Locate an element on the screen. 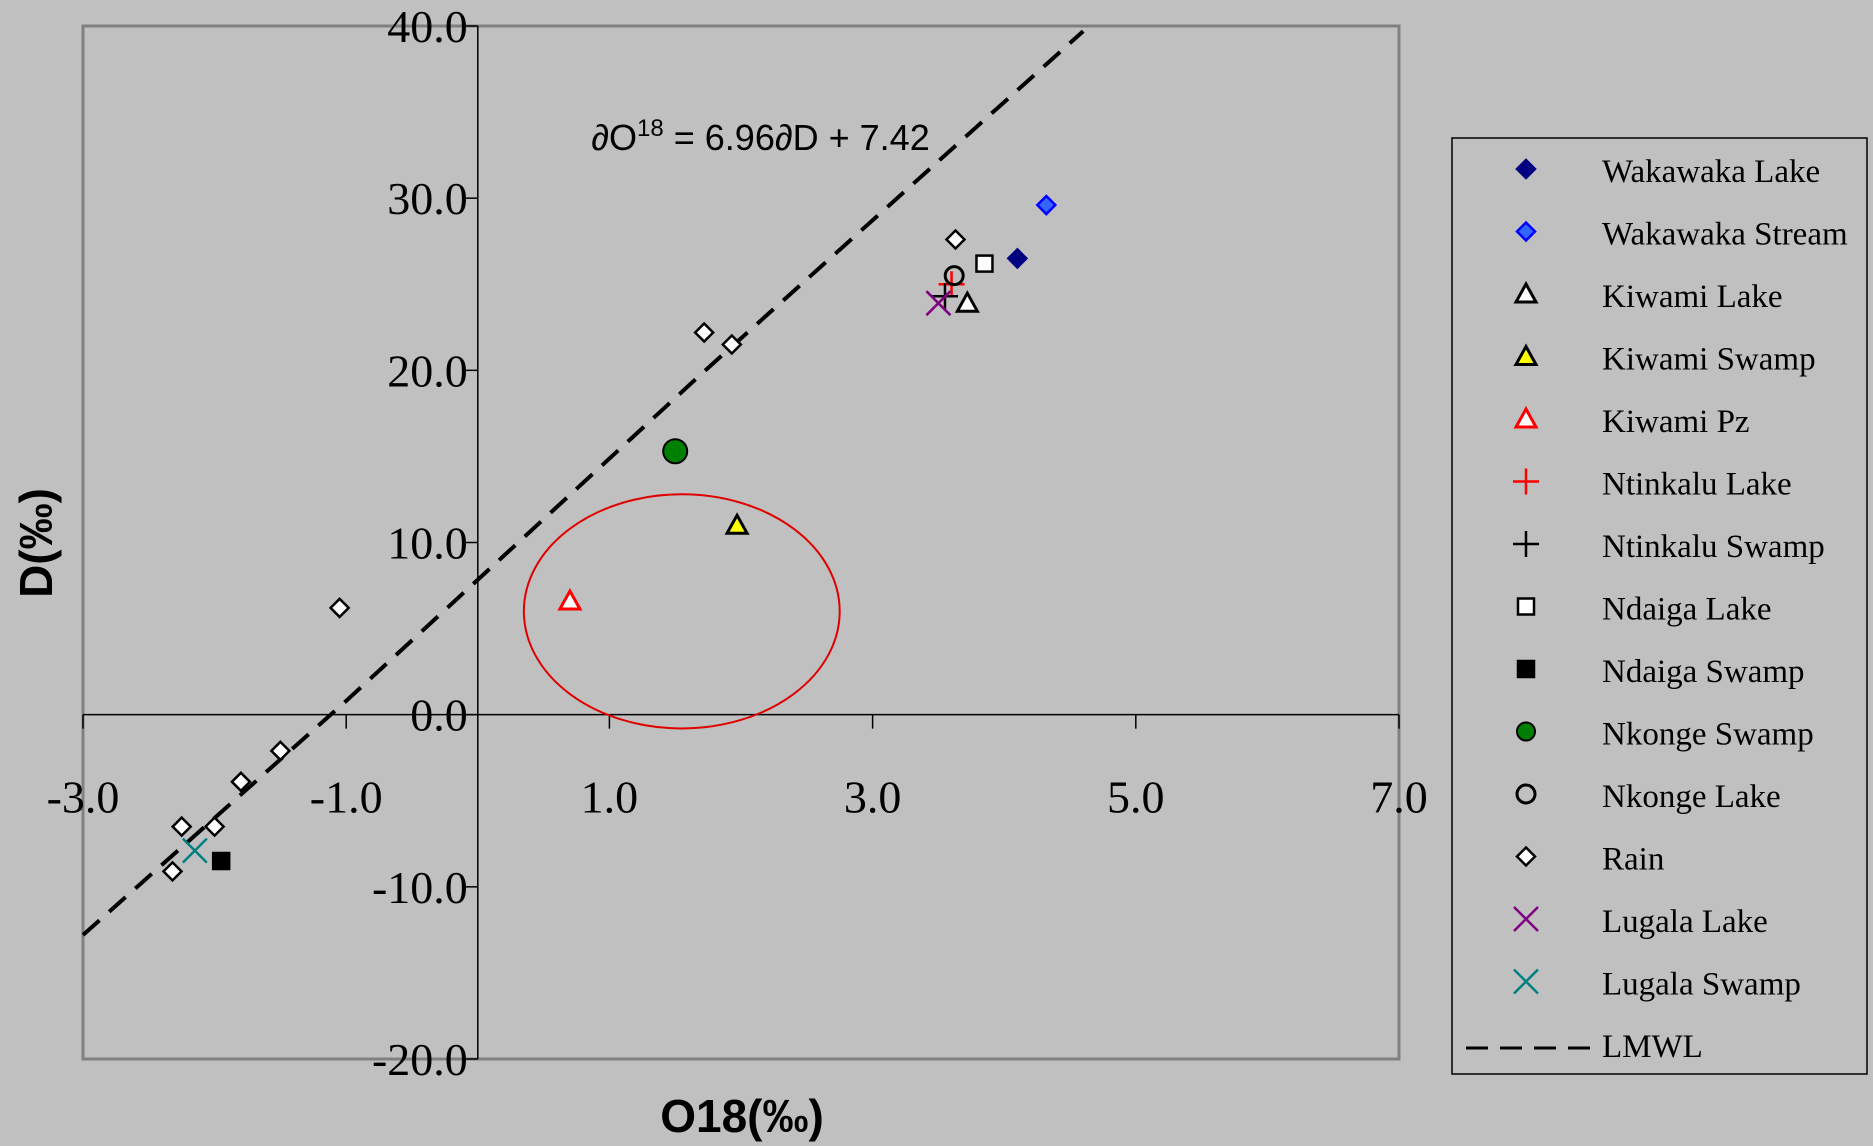 This screenshot has width=1873, height=1146. legend-swatch-kiwami-lake is located at coordinates (1526, 292).